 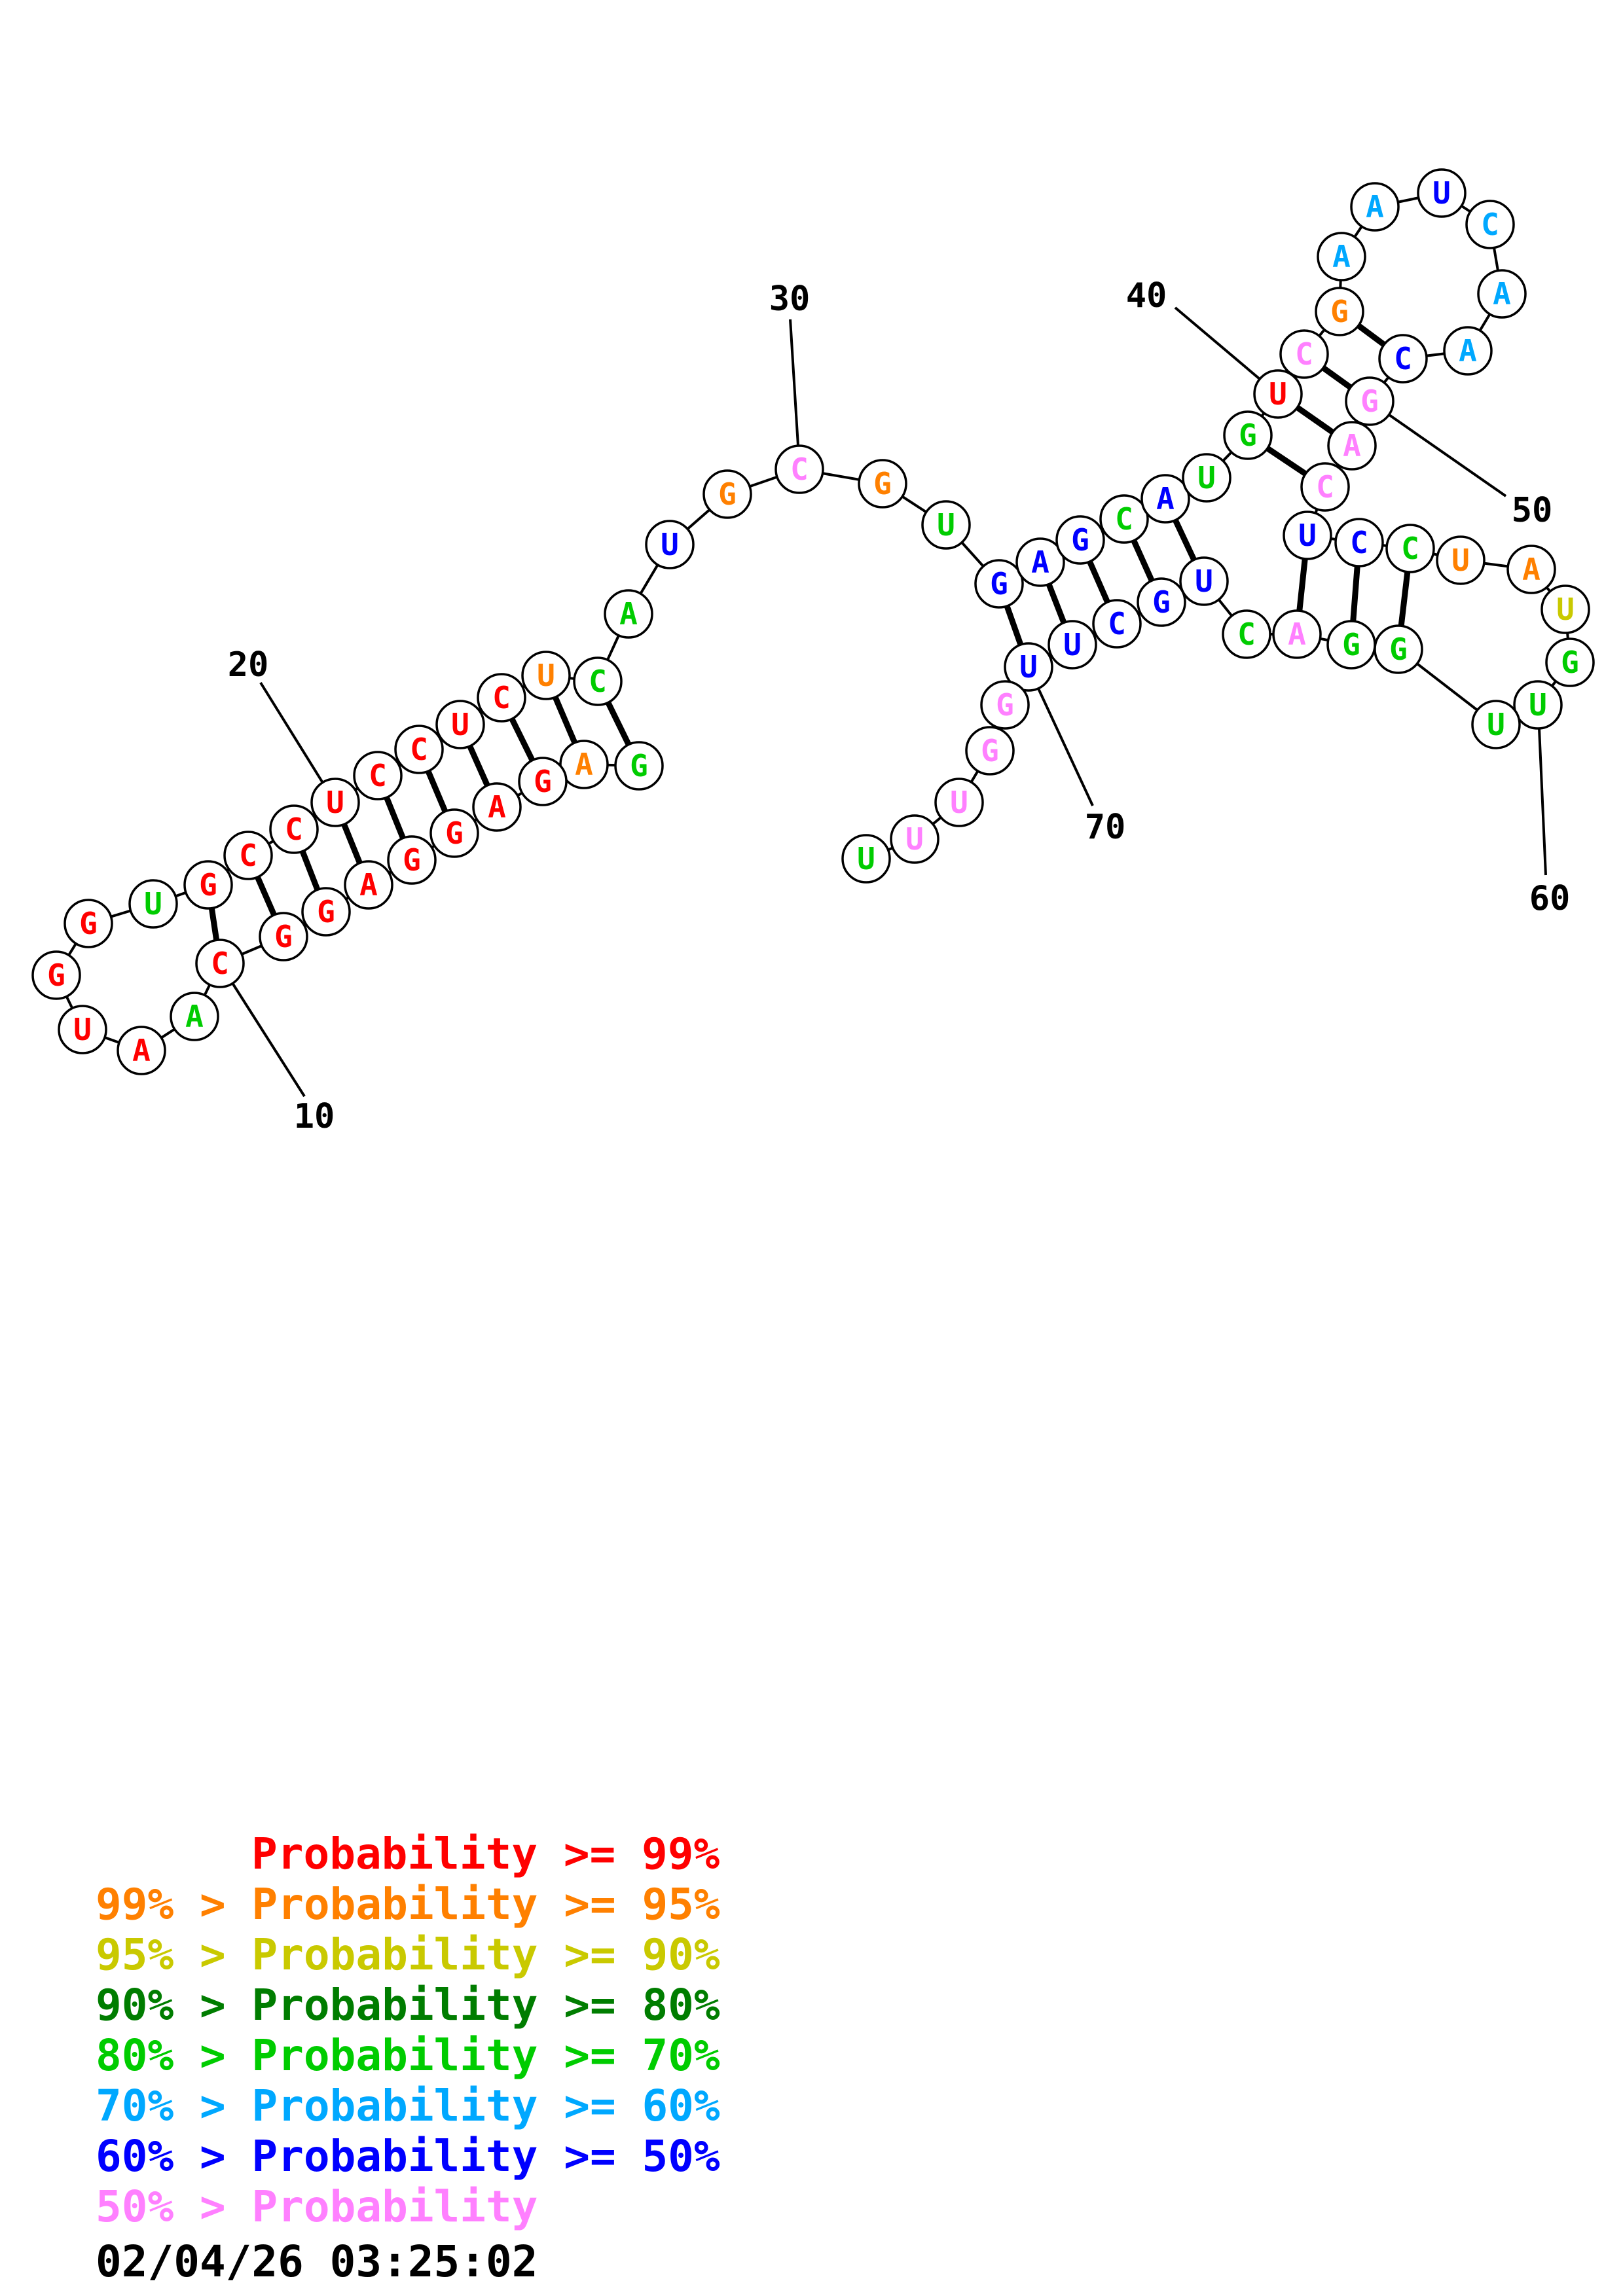 What do you see at coordinates (1105, 827) in the screenshot?
I see `position-label: 70` at bounding box center [1105, 827].